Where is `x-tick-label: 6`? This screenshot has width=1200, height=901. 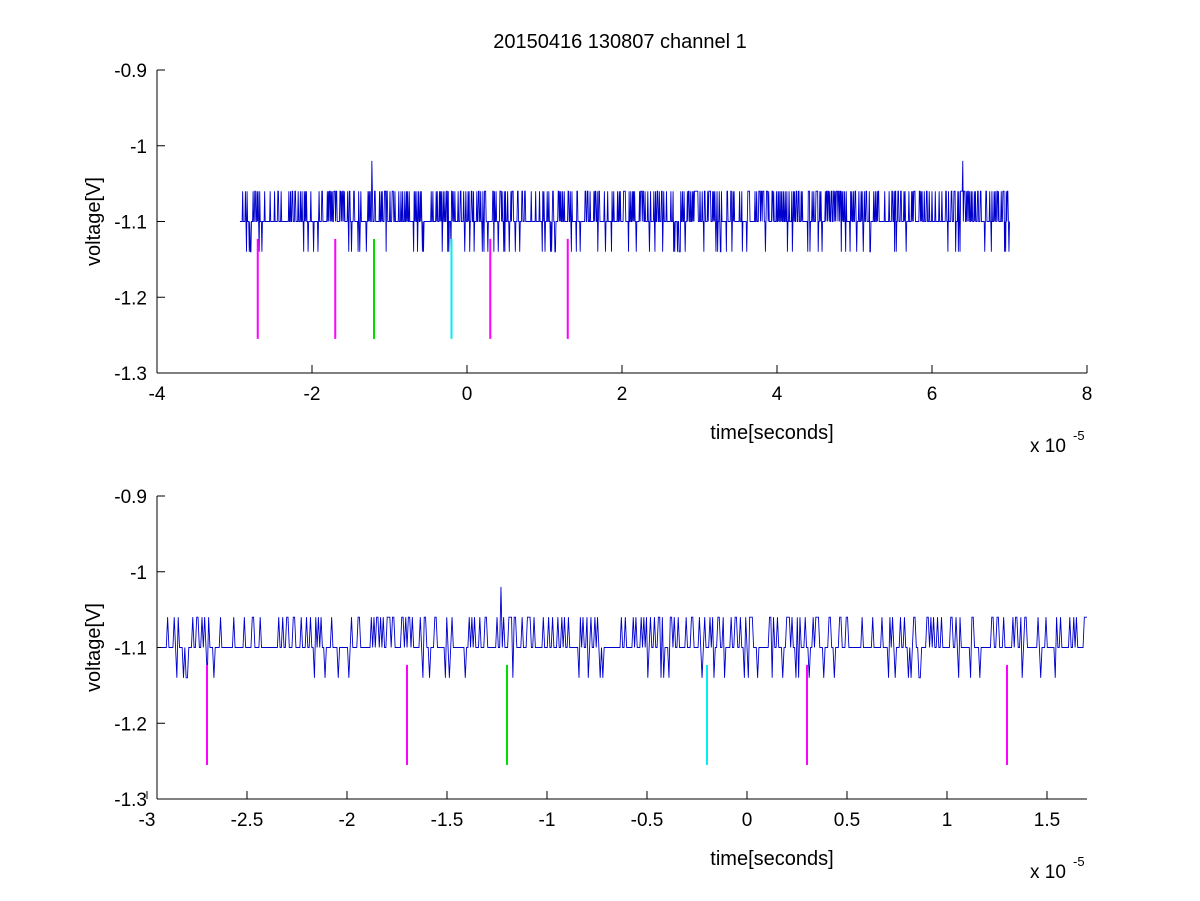 x-tick-label: 6 is located at coordinates (932, 394).